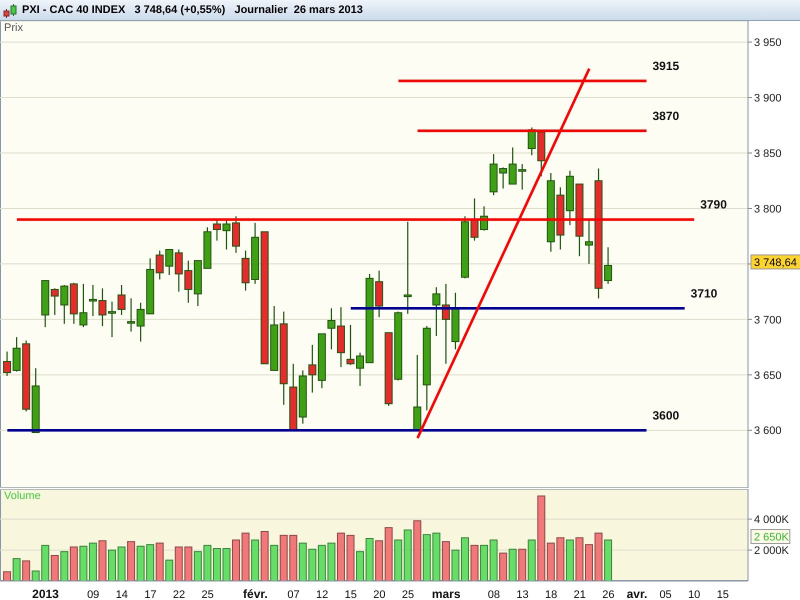  I want to click on x-tick-label: 10, so click(694, 594).